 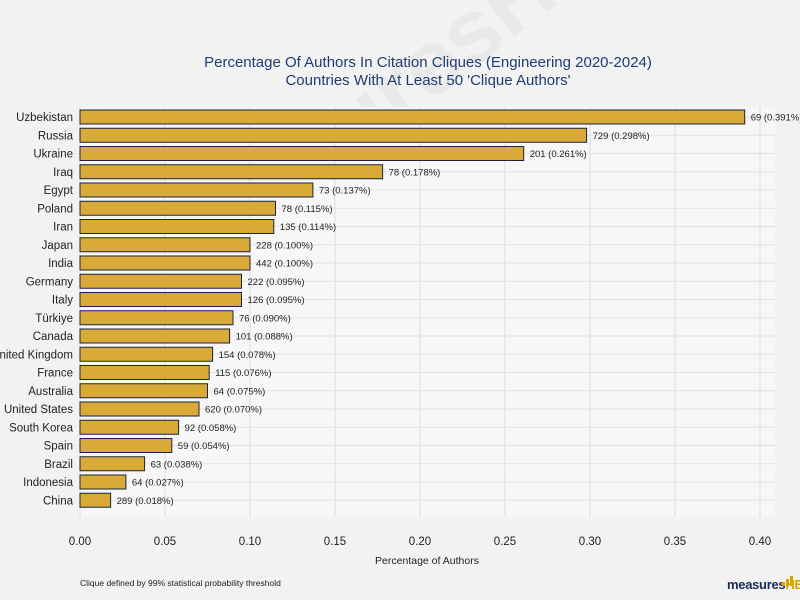 What do you see at coordinates (264, 337) in the screenshot?
I see `data-label: 101 (0.088%)` at bounding box center [264, 337].